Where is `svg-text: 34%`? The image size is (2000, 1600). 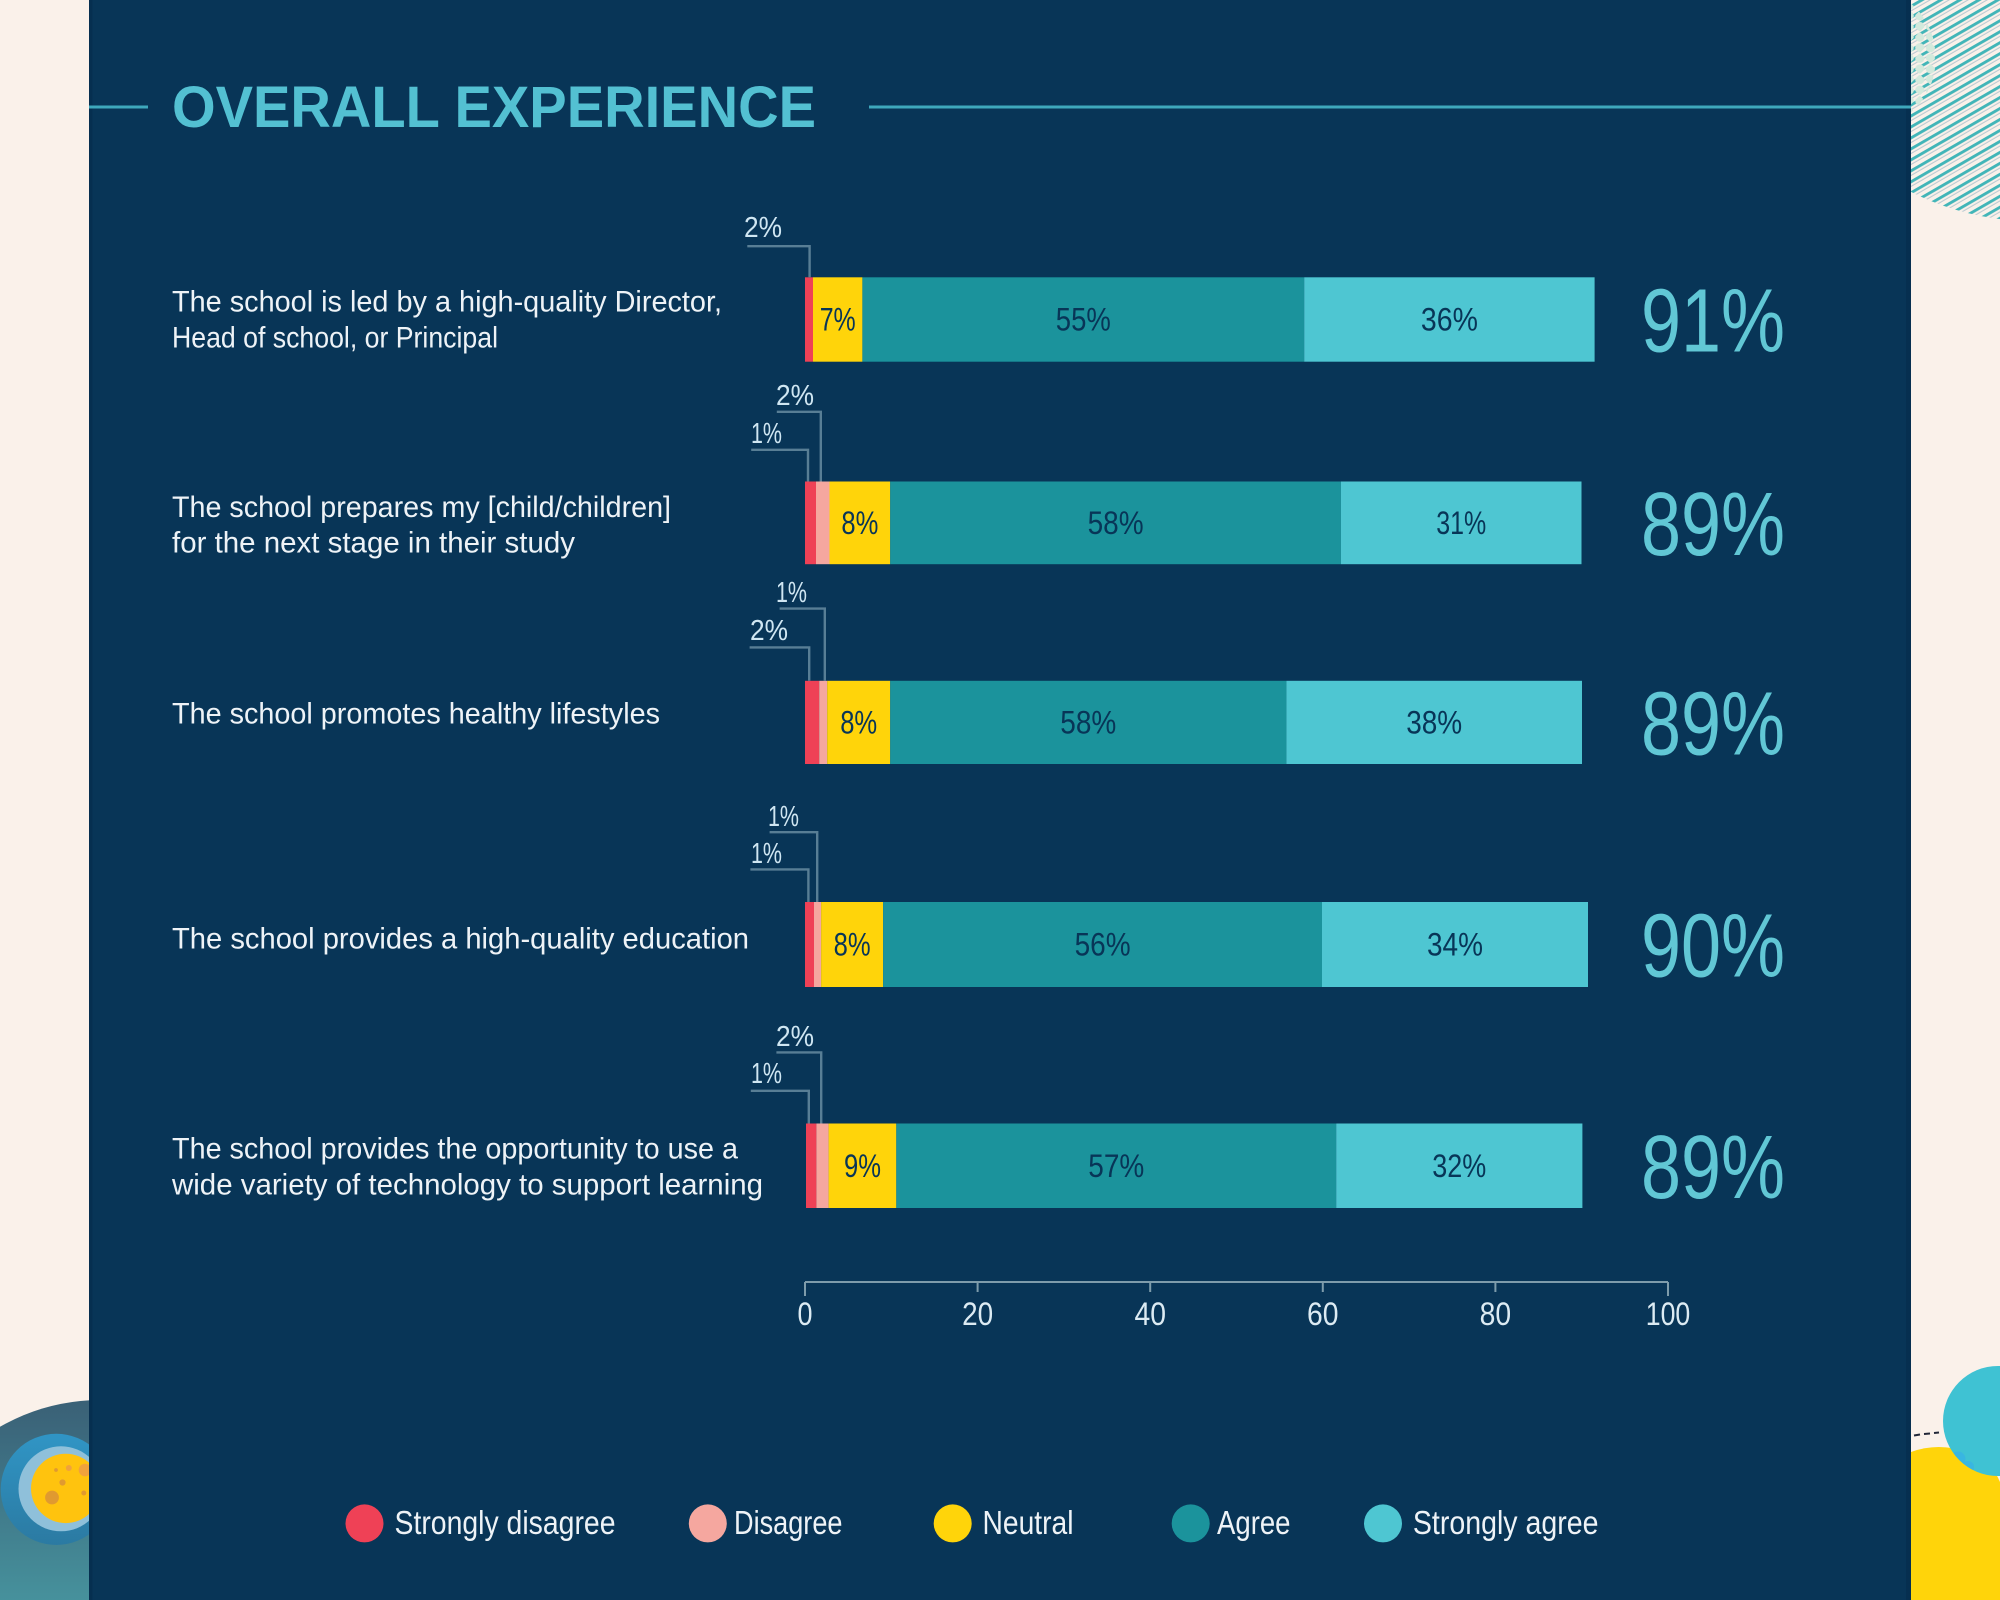
svg-text: 34% is located at coordinates (1455, 945).